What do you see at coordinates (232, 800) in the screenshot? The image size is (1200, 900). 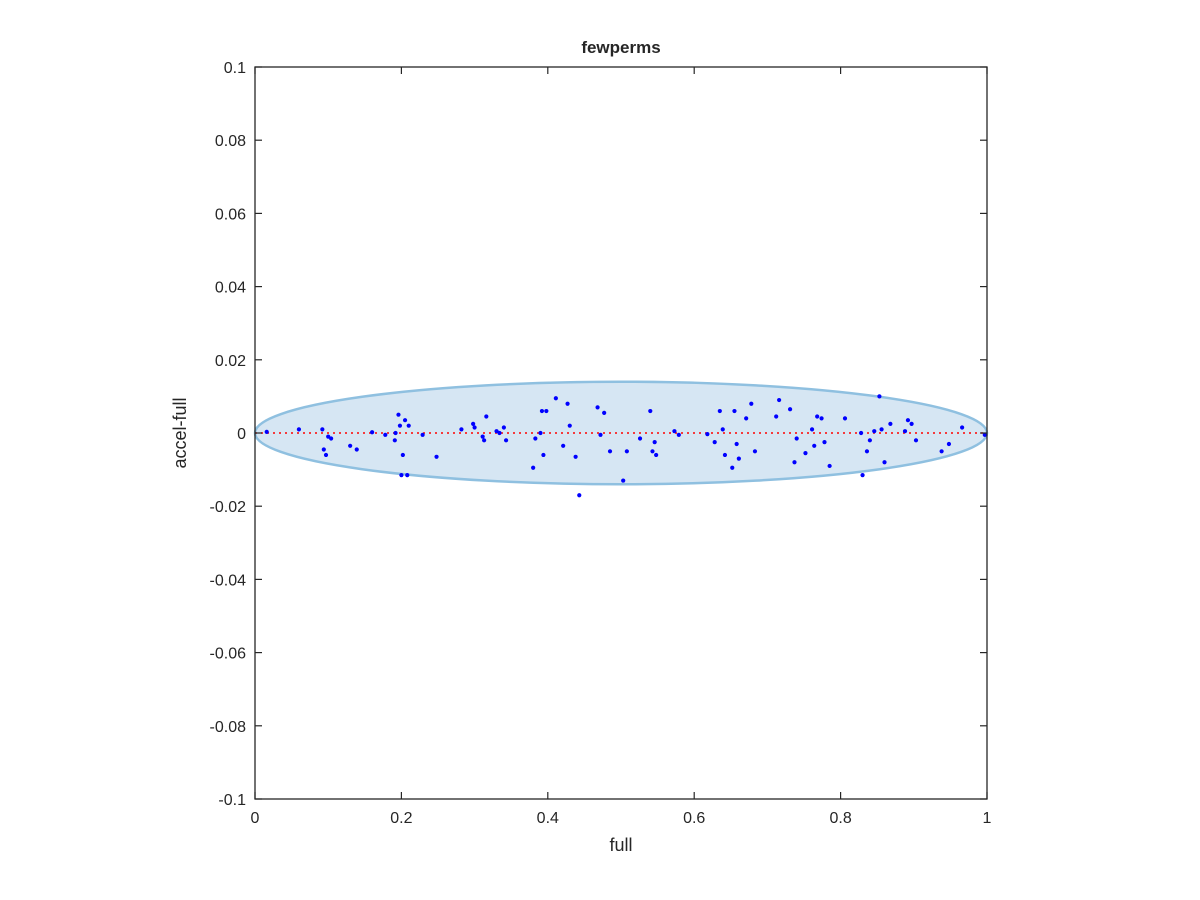 I see `y-tick-label: -0.1` at bounding box center [232, 800].